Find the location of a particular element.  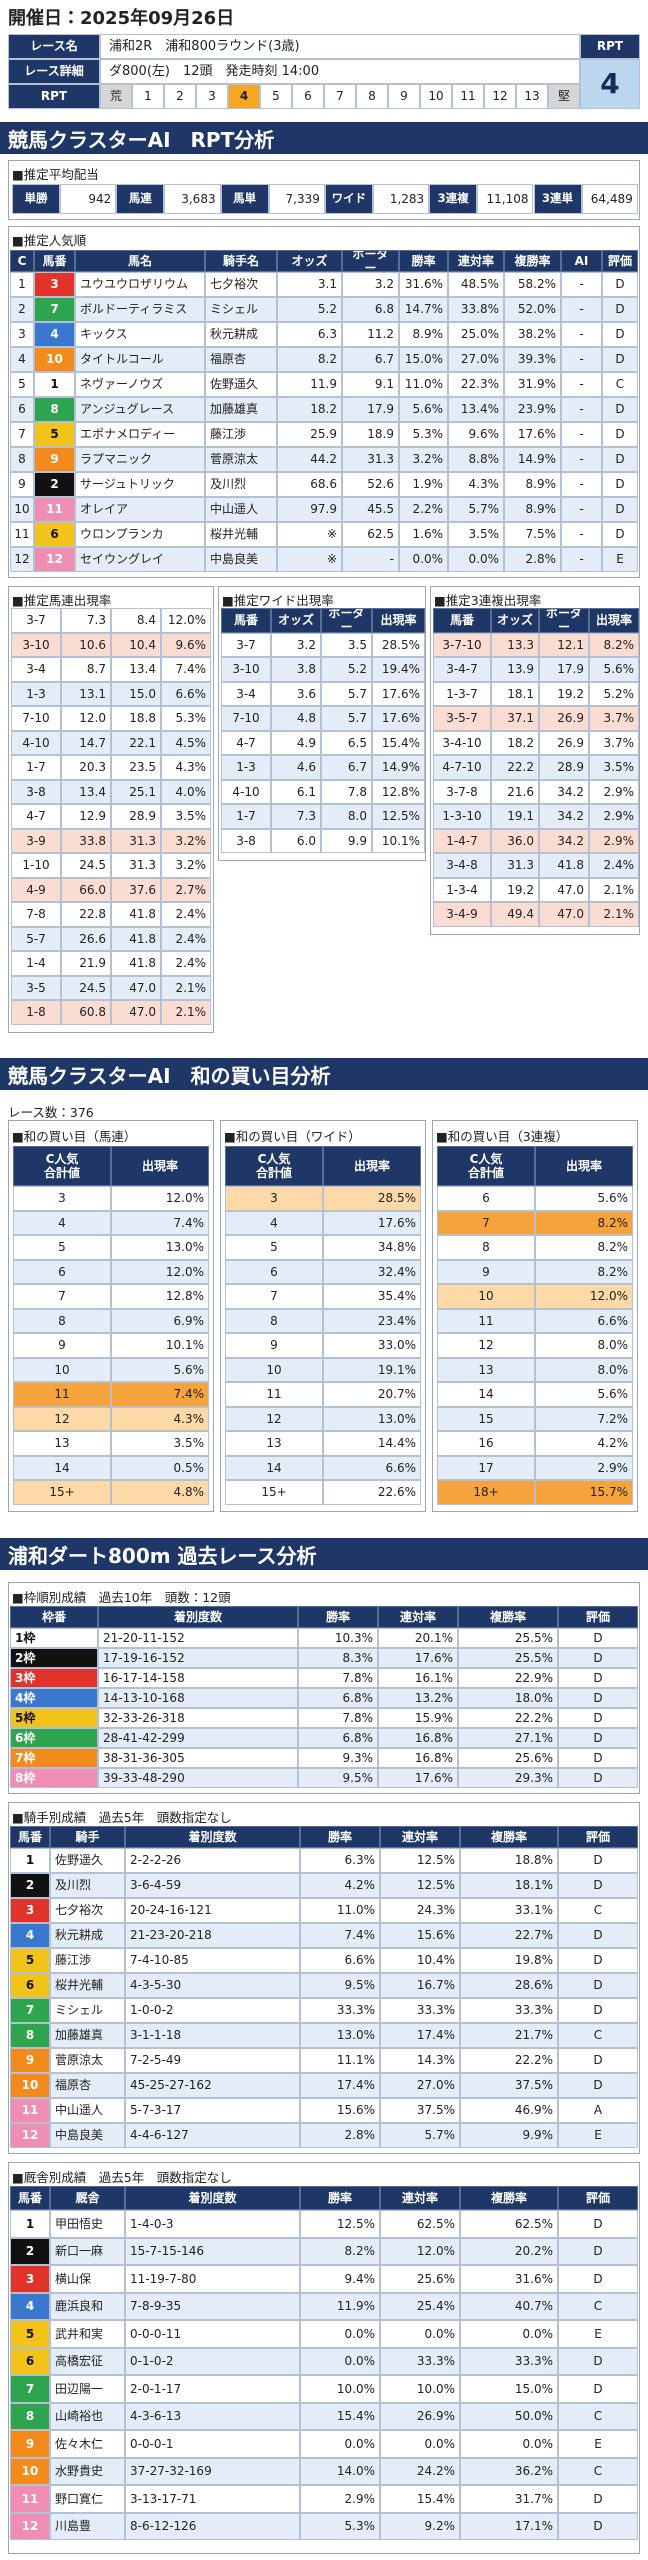

table-cell: 97.9 is located at coordinates (309, 509).